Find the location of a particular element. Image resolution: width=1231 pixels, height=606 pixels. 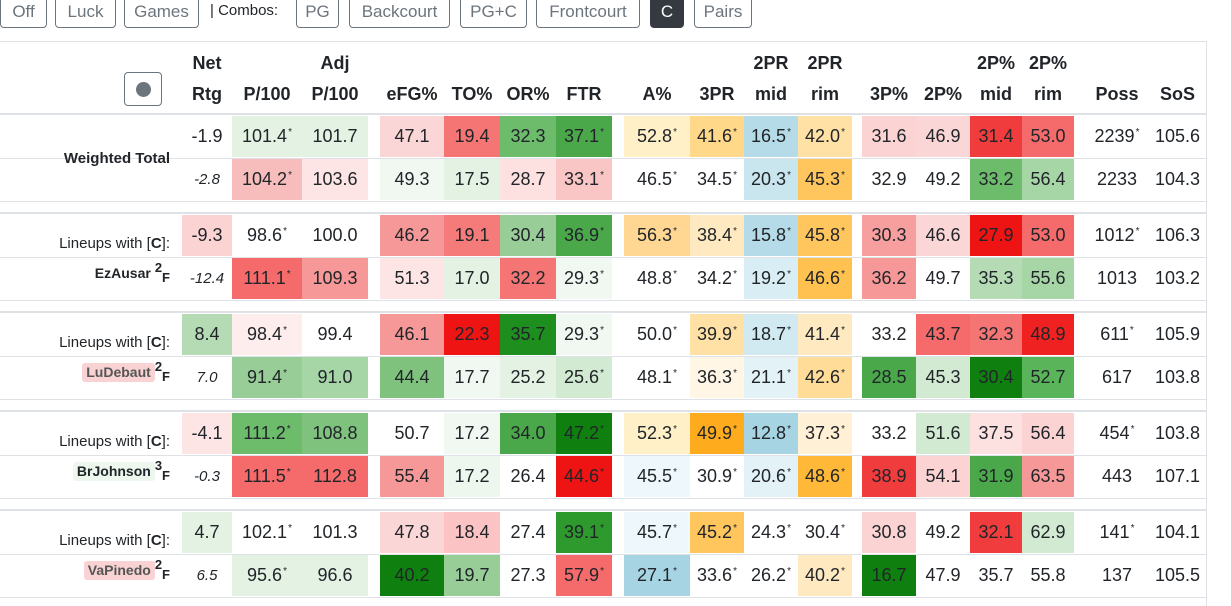

stat-cell-a-: 46.5 * is located at coordinates (657, 179).